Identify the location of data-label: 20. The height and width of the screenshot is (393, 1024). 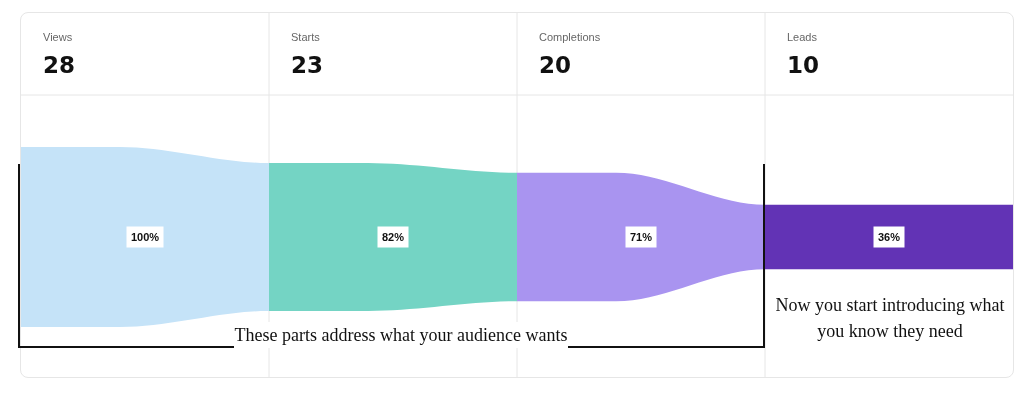
(555, 65).